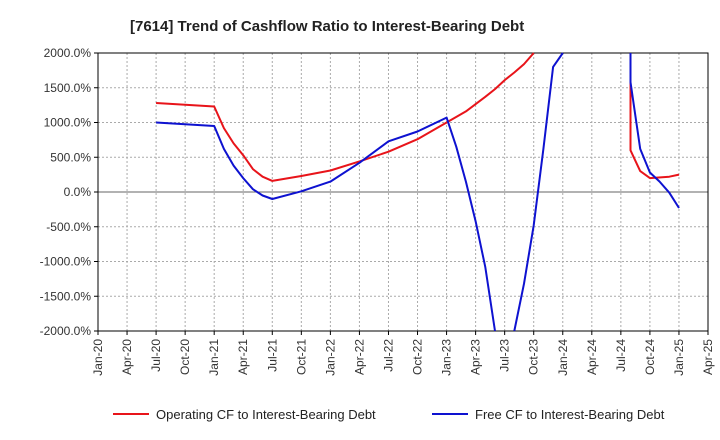  Describe the element at coordinates (214, 357) in the screenshot. I see `x-tick-label: Jan-21` at that location.